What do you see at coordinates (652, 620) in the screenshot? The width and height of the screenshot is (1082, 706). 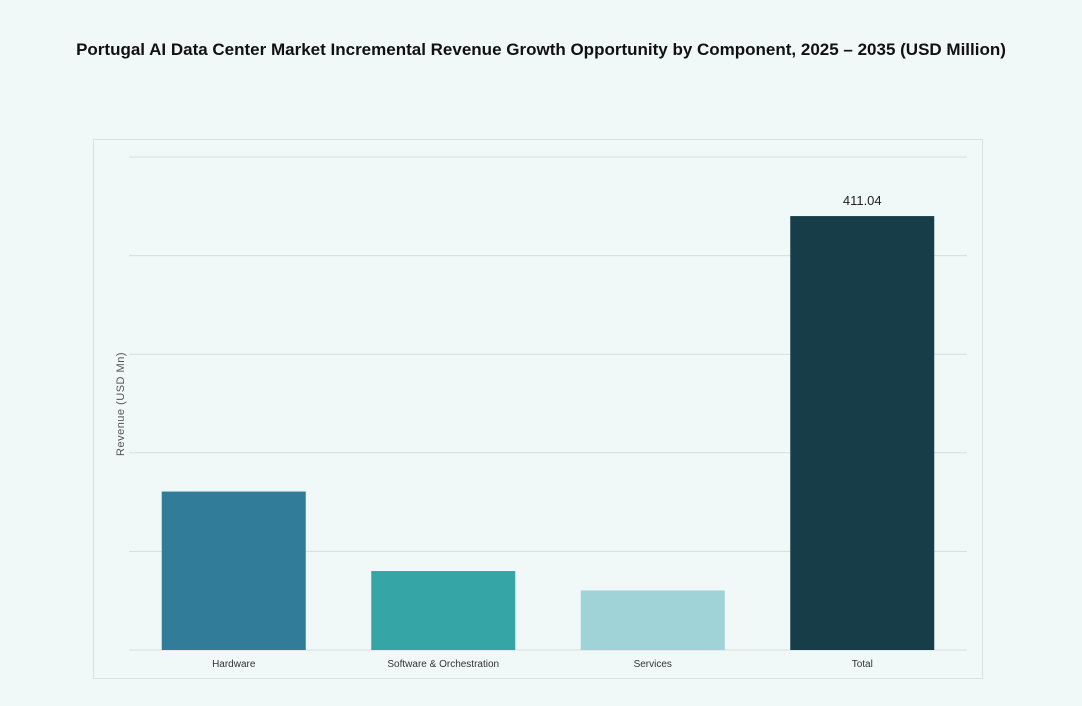 I see `bar-services` at bounding box center [652, 620].